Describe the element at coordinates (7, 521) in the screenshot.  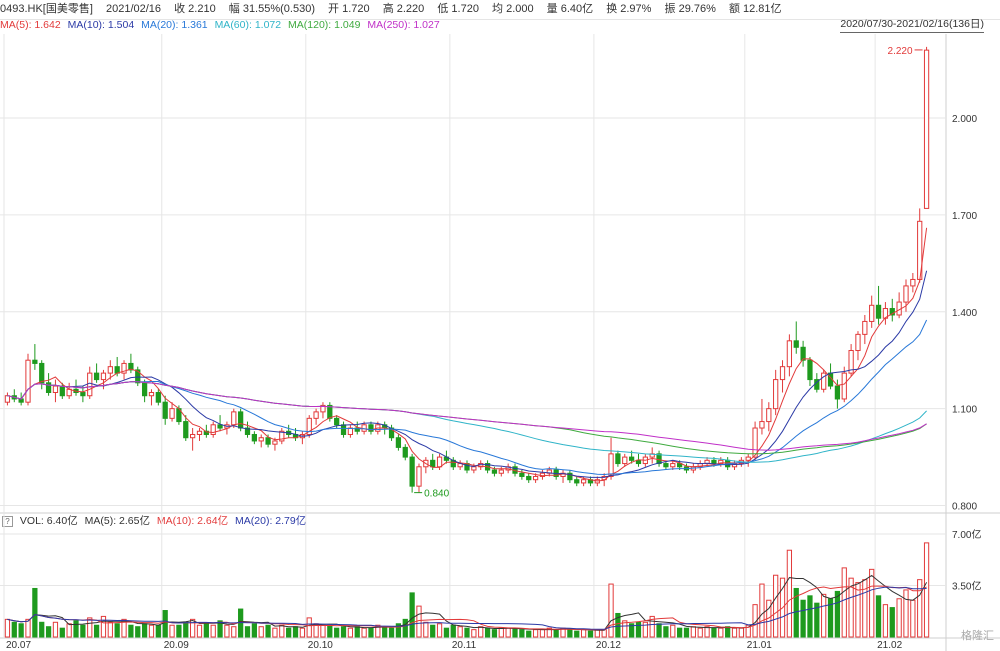
I see `help-icon: ?` at that location.